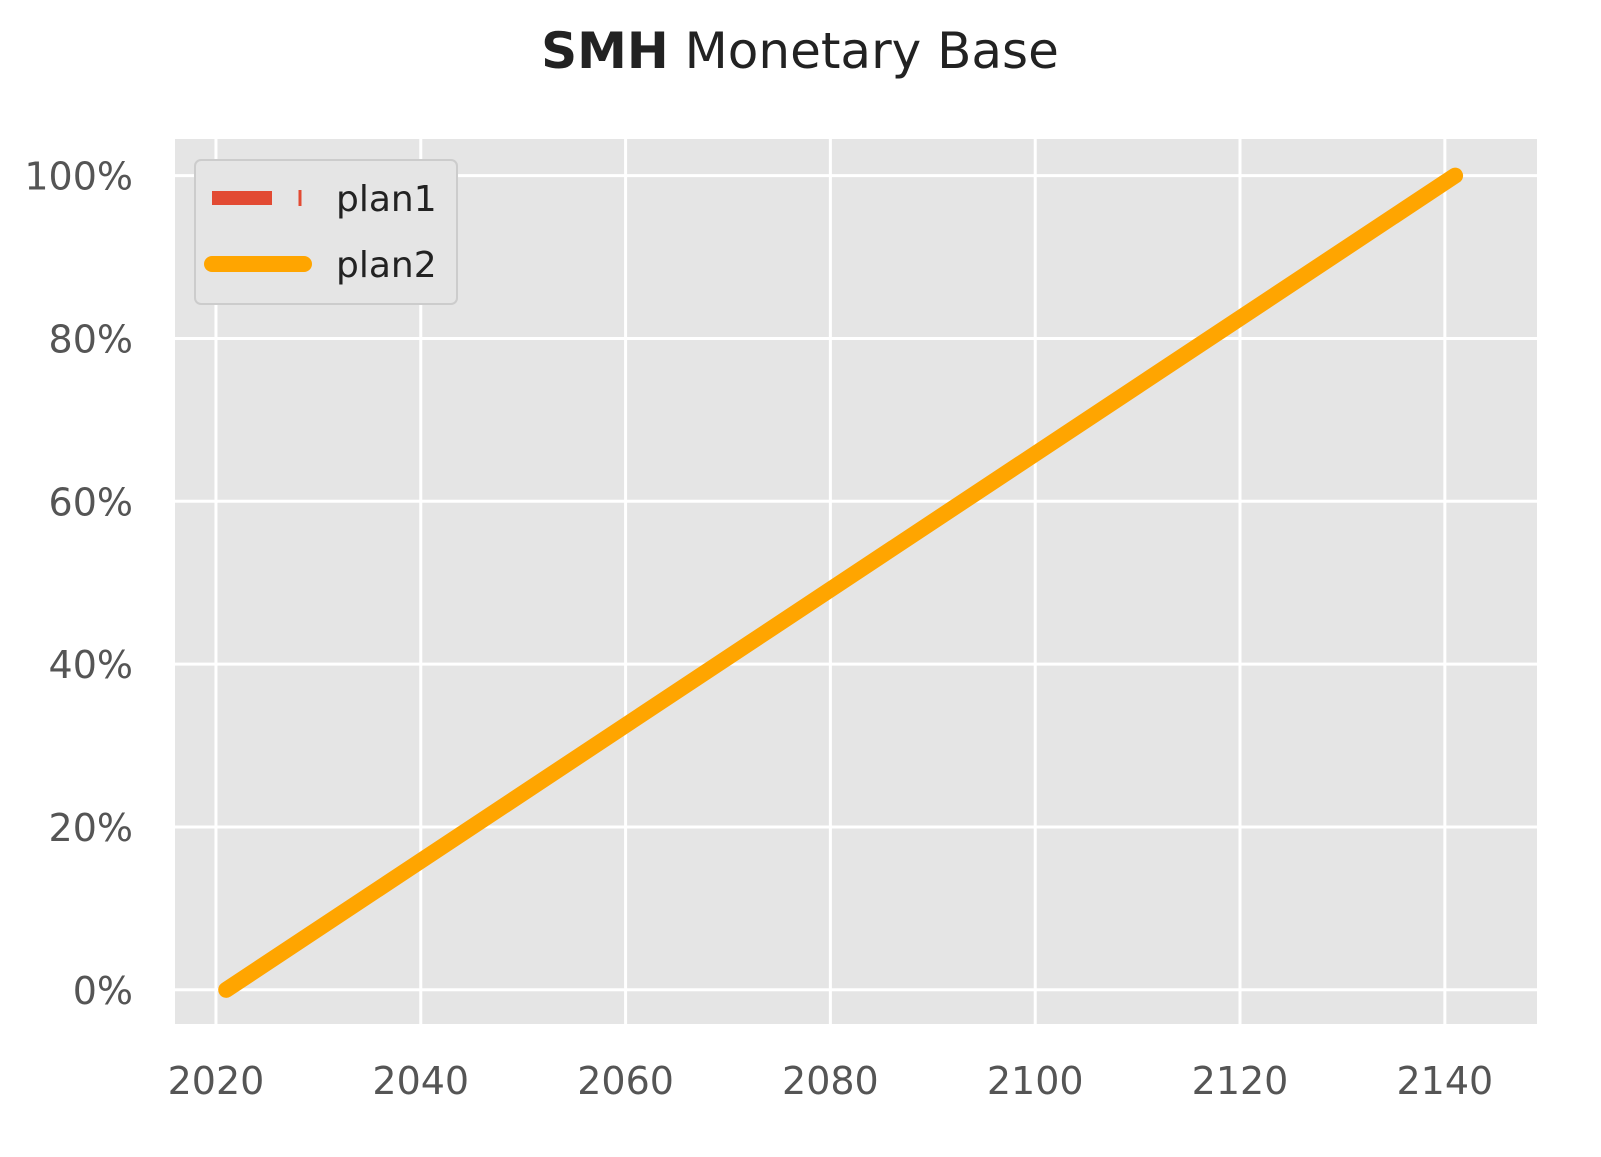  What do you see at coordinates (78, 584) in the screenshot?
I see `y-tick-labels: 0% 20% 40% 60% 80% 100%` at bounding box center [78, 584].